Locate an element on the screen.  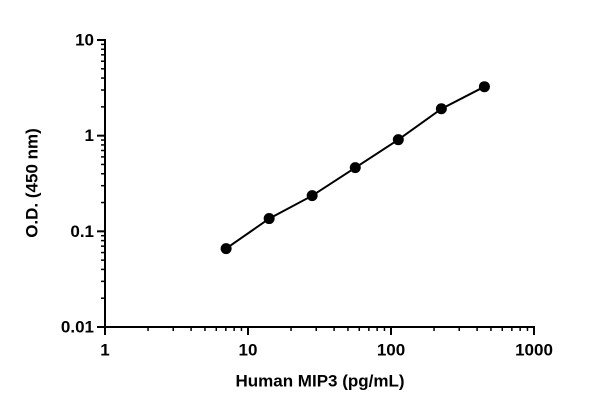
x-axis-title: Human MIP3 (pg/mL) is located at coordinates (319, 380).